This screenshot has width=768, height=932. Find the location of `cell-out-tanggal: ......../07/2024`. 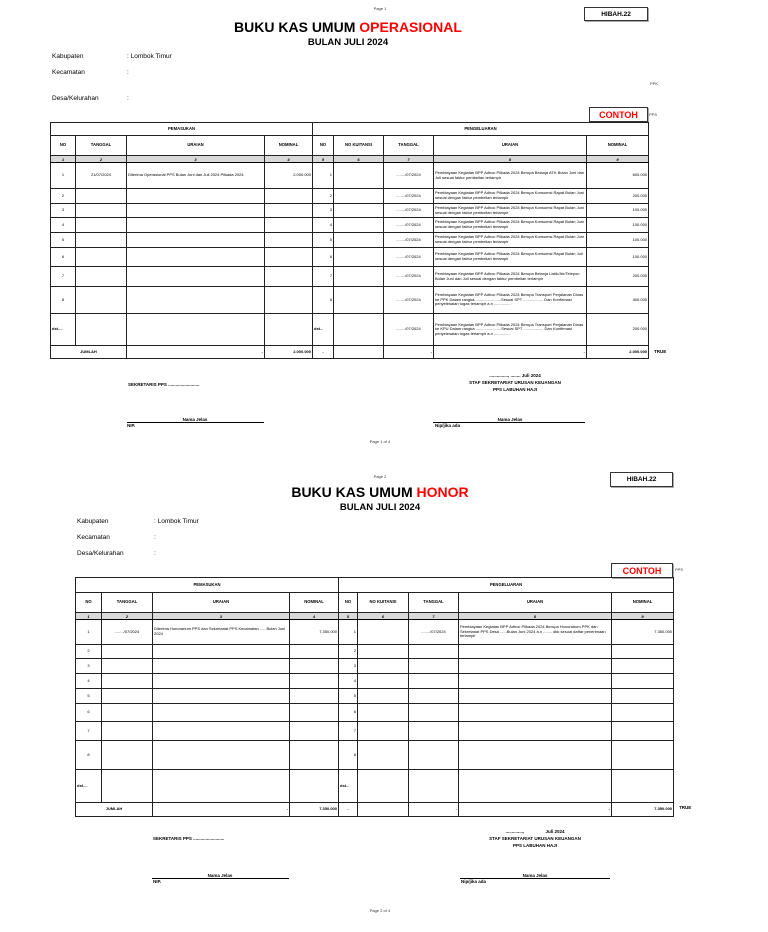

cell-out-tanggal: ......../07/2024 is located at coordinates (408, 225).